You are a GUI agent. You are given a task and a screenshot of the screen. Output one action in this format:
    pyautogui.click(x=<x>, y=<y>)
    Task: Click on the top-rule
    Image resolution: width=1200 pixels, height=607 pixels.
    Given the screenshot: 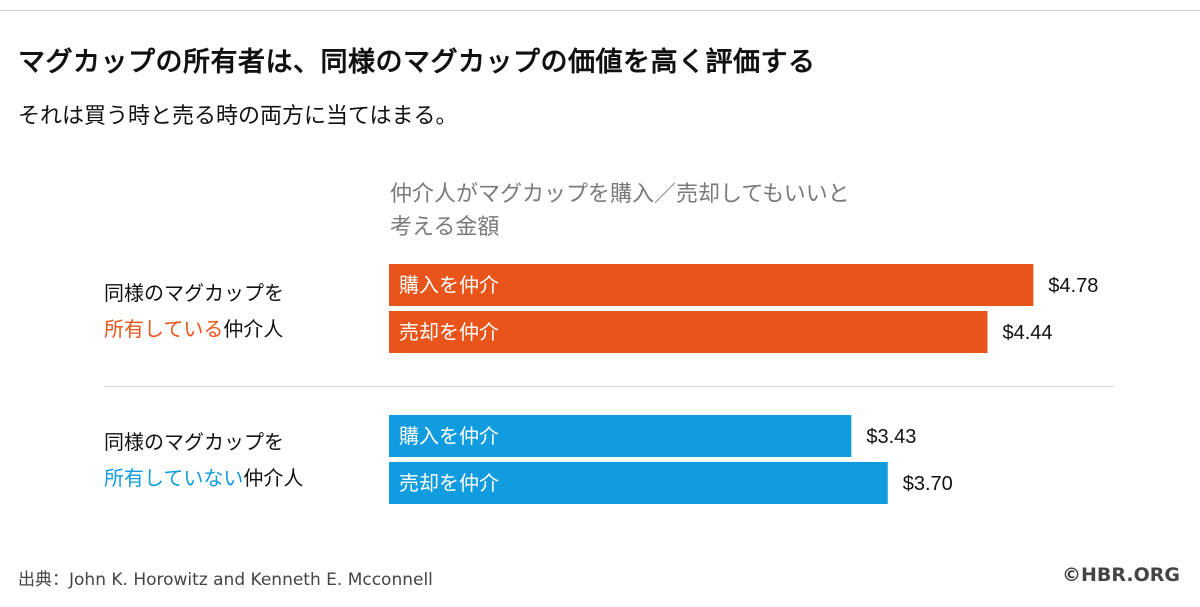 What is the action you would take?
    pyautogui.click(x=600, y=10)
    